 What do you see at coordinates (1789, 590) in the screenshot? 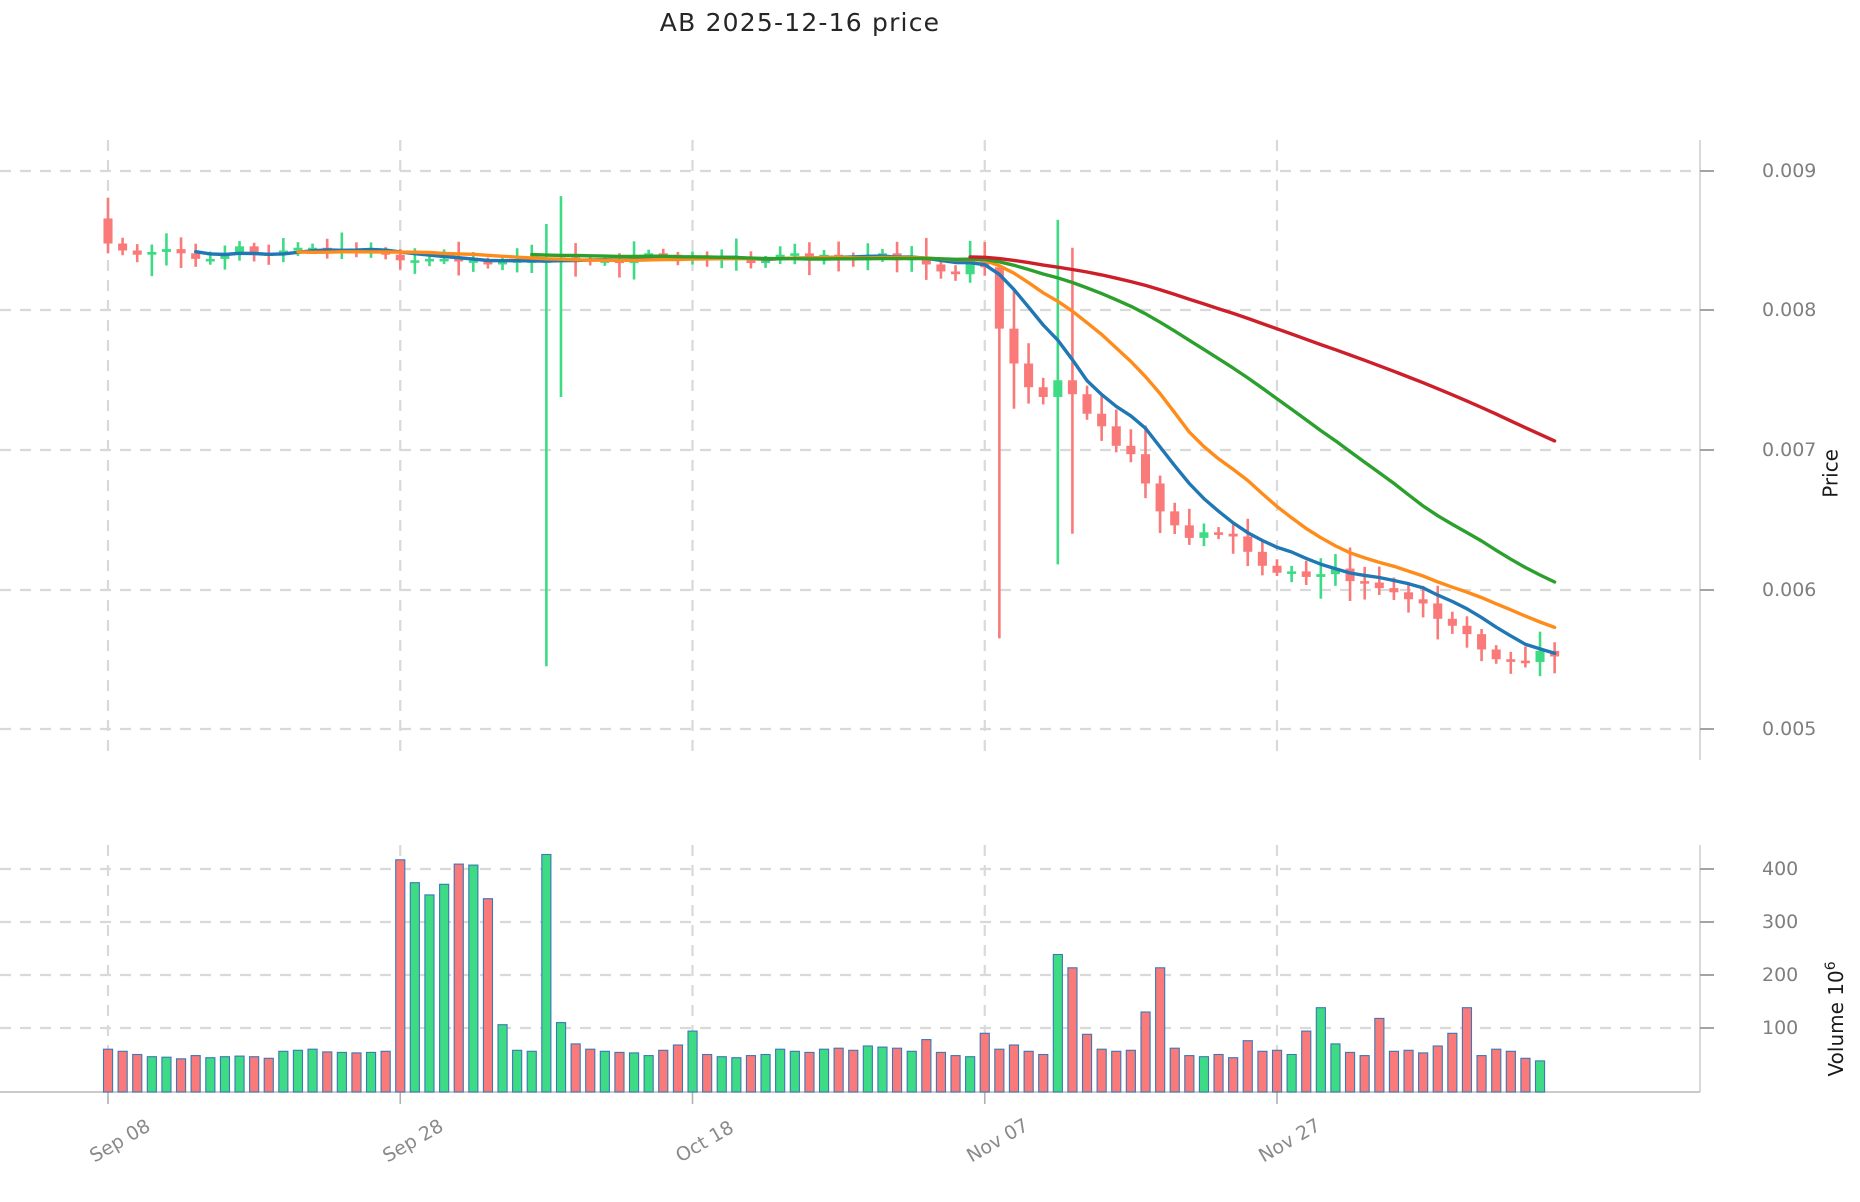
I see `price-tick-0006: 0.006` at bounding box center [1789, 590].